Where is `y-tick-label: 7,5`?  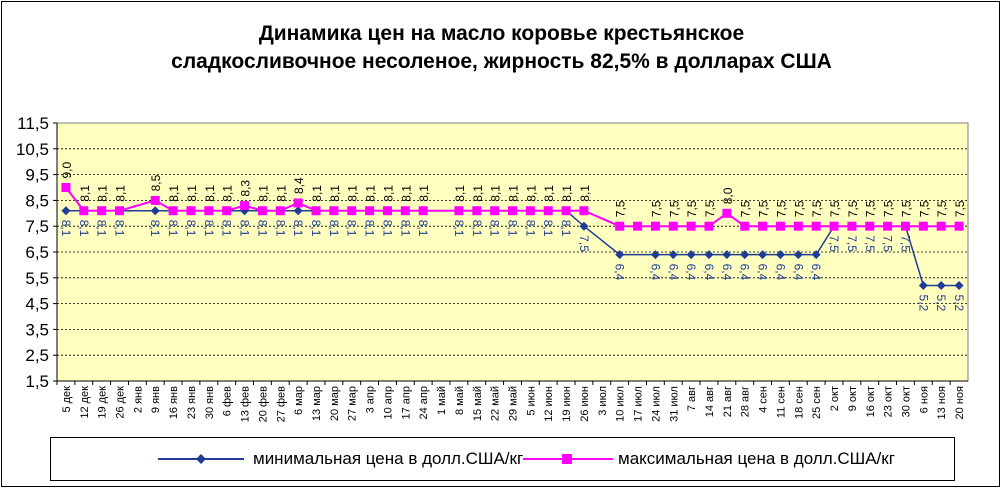 y-tick-label: 7,5 is located at coordinates (37, 226).